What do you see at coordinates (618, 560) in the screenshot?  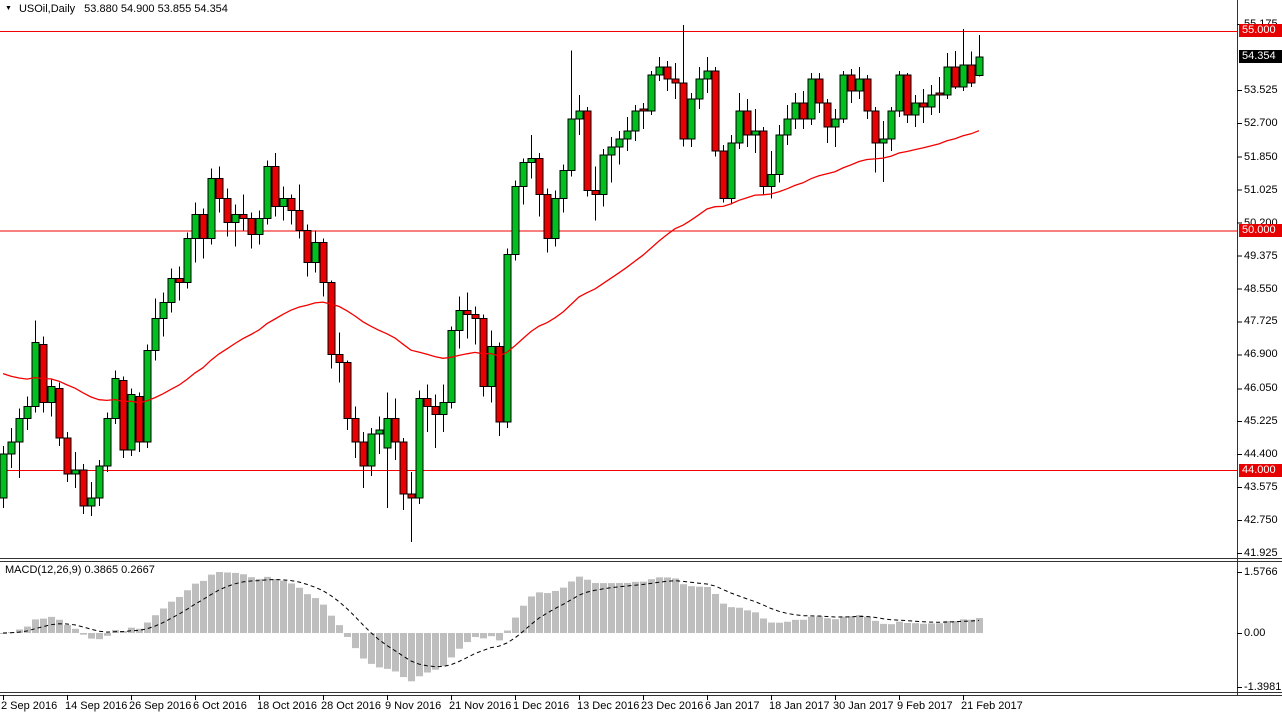 I see `pane-splitter` at bounding box center [618, 560].